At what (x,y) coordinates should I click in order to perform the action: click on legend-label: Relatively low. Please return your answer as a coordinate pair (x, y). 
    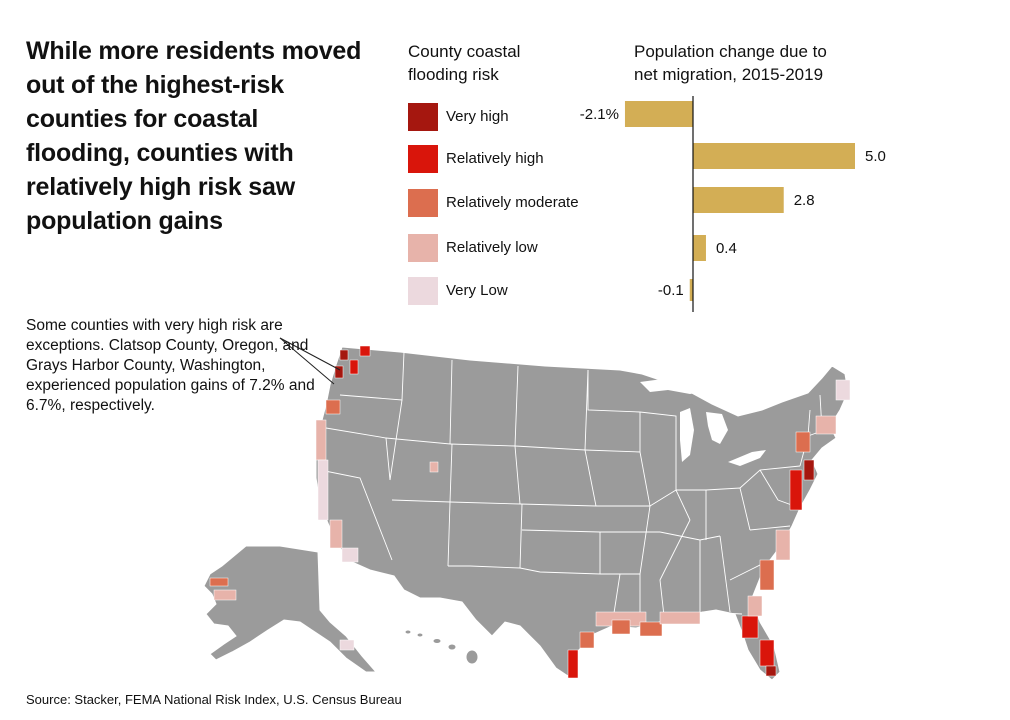
    Looking at the image, I should click on (492, 247).